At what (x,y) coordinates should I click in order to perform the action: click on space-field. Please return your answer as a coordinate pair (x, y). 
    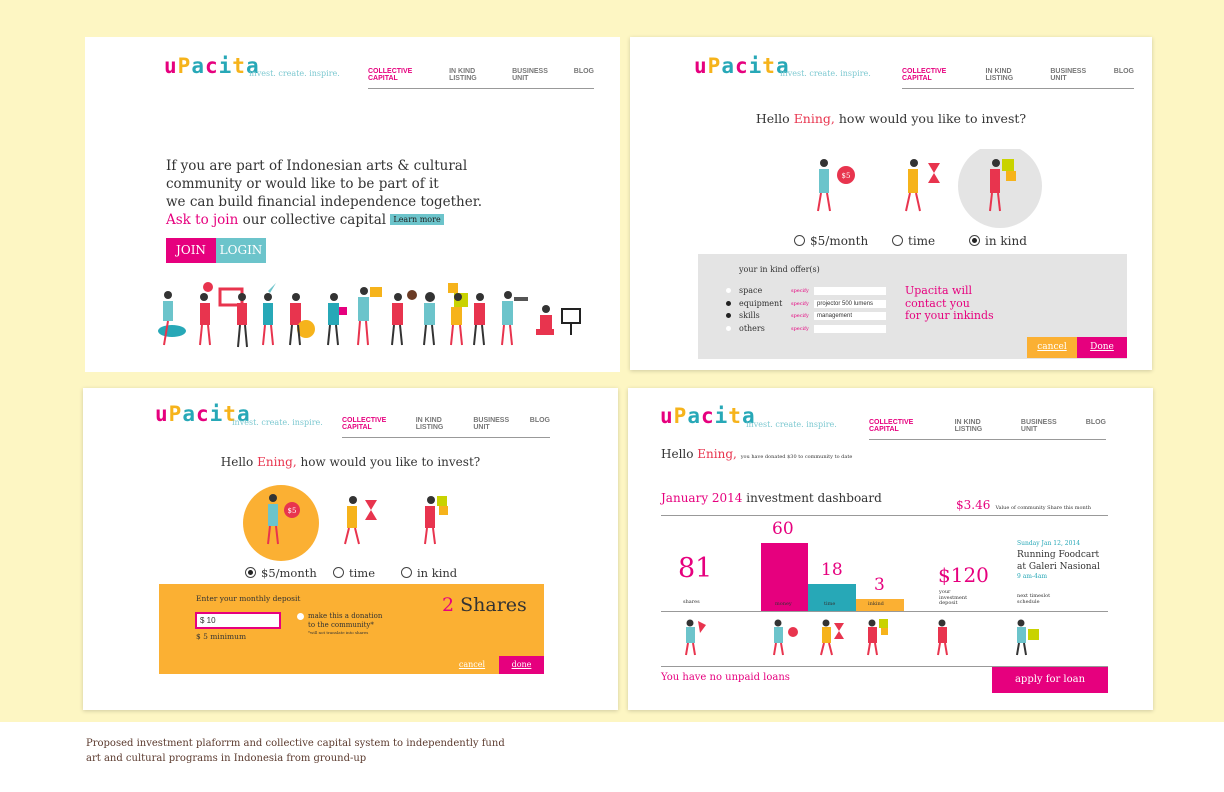
    Looking at the image, I should click on (850, 291).